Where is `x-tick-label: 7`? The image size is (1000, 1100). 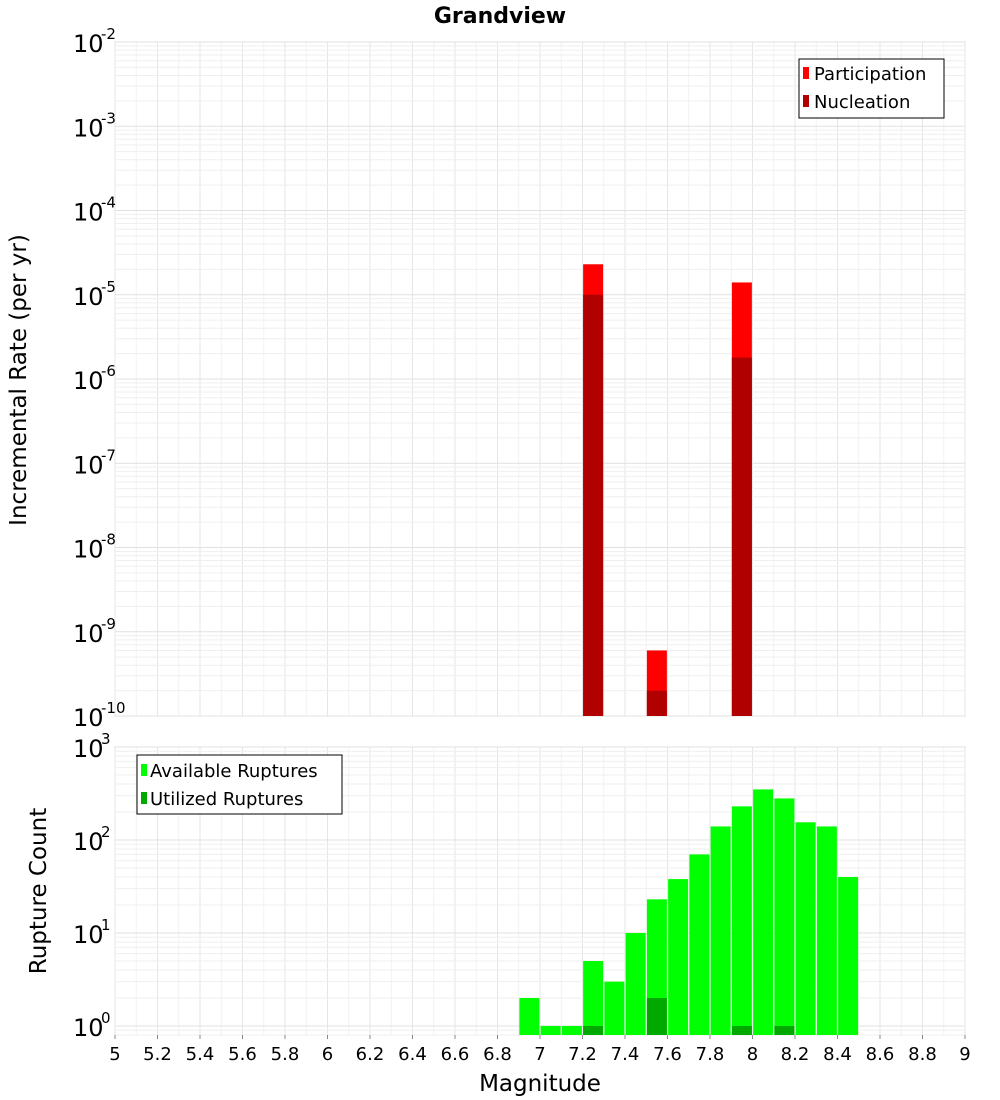
x-tick-label: 7 is located at coordinates (539, 1054).